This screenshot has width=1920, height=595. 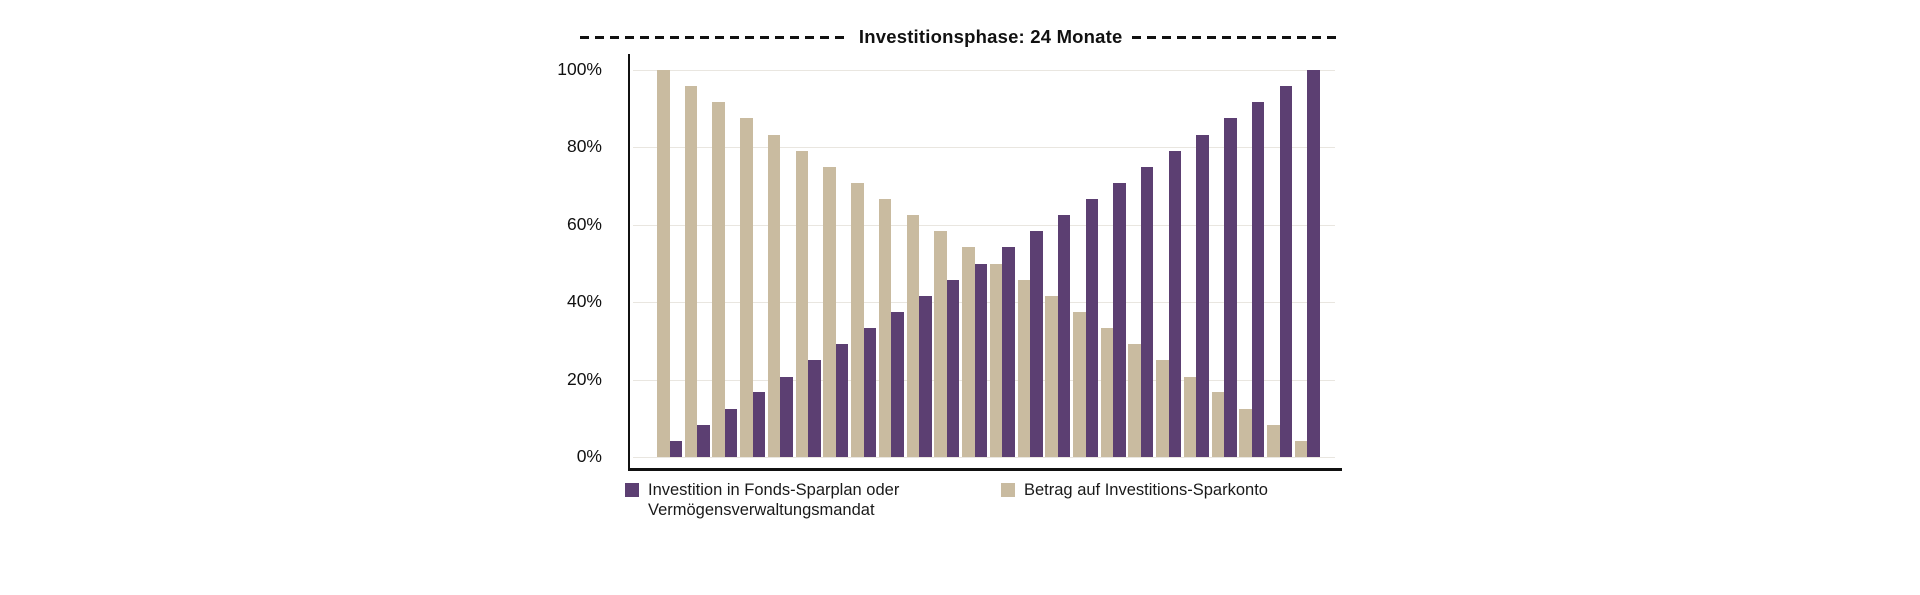 What do you see at coordinates (632, 490) in the screenshot?
I see `legend-swatch-invest` at bounding box center [632, 490].